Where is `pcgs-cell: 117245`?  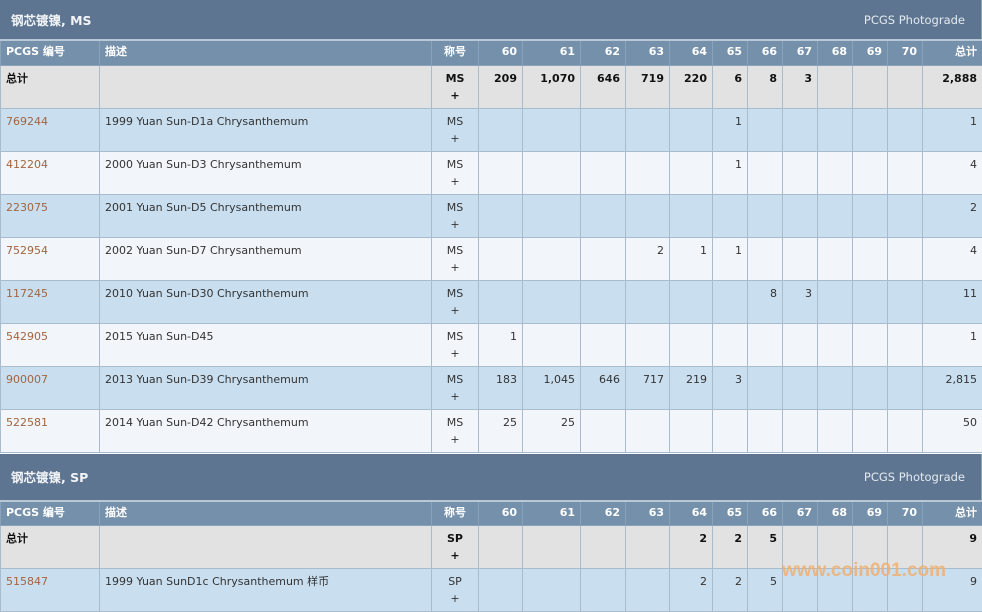
pcgs-cell: 117245 is located at coordinates (50, 301).